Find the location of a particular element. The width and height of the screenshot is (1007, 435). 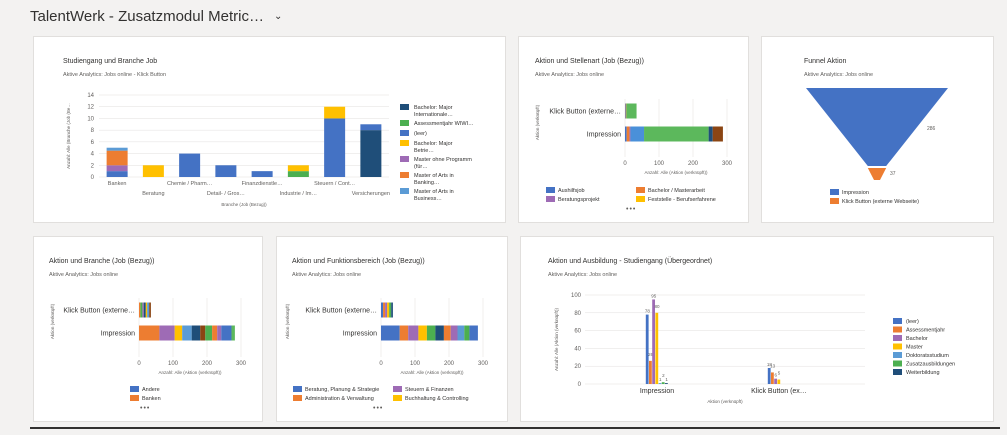

card-title: Studiengang und Branche Job is located at coordinates (110, 61).